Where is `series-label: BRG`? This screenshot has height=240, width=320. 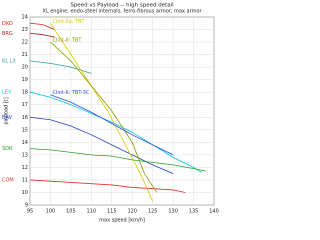
series-label: BRG is located at coordinates (7, 34).